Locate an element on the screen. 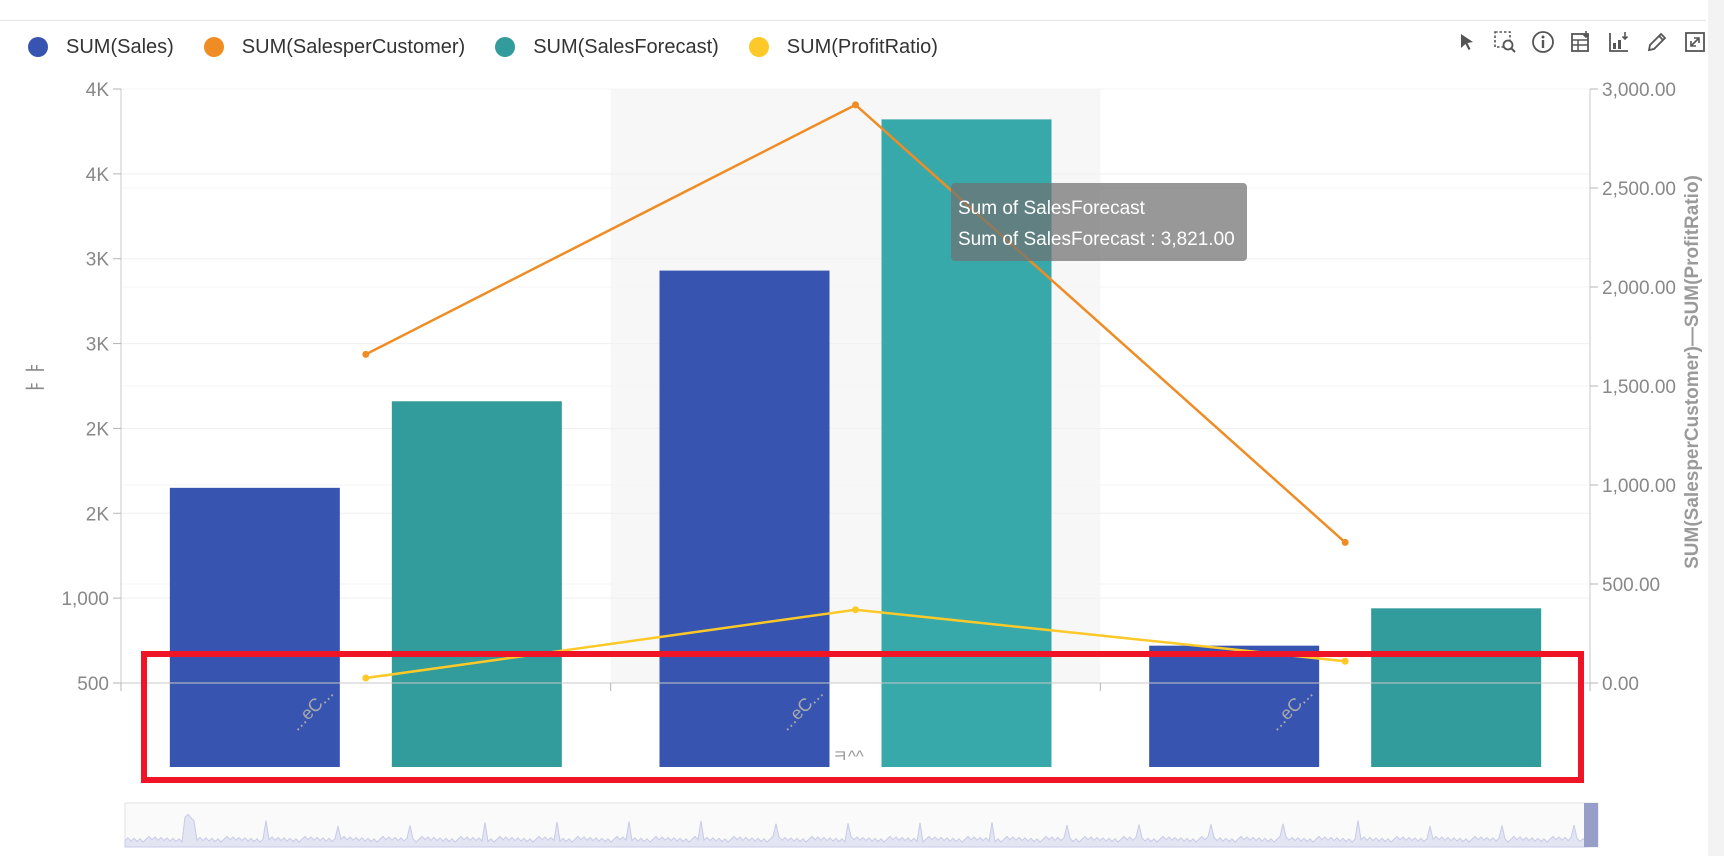 The height and width of the screenshot is (856, 1724). fullscreen-icon is located at coordinates (1695, 42).